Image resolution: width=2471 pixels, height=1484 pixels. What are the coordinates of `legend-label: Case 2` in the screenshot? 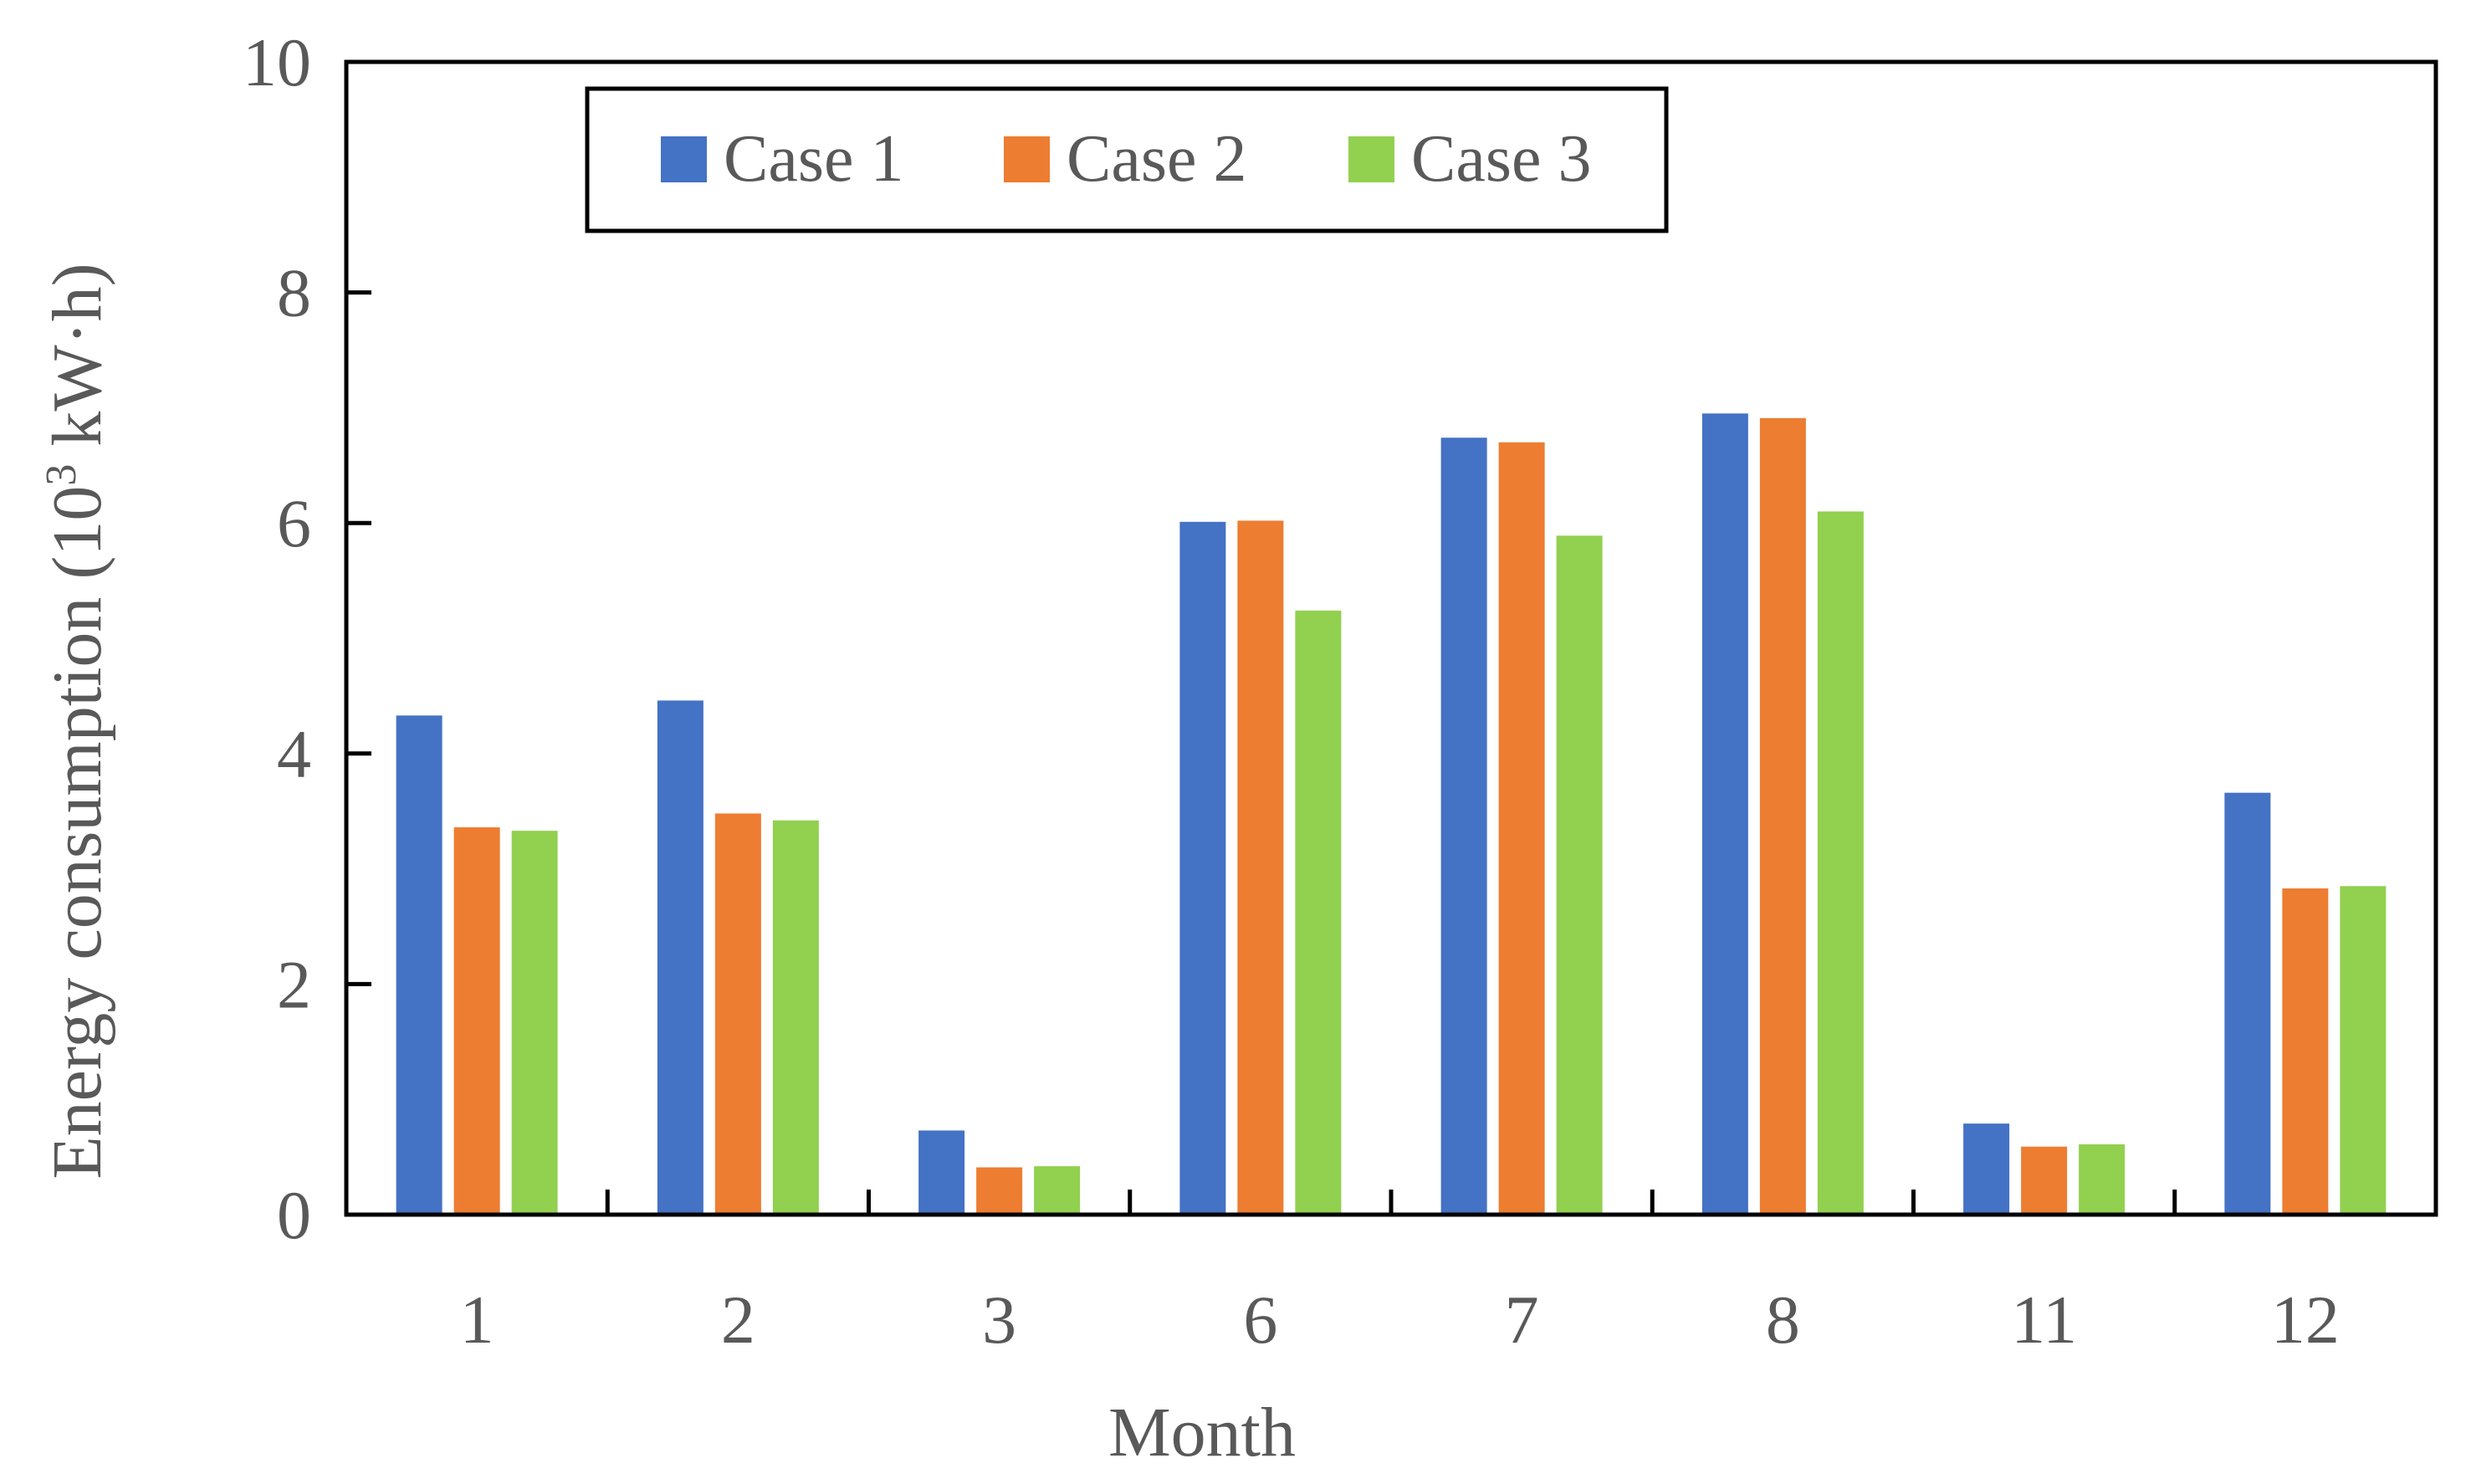 It's located at (1157, 159).